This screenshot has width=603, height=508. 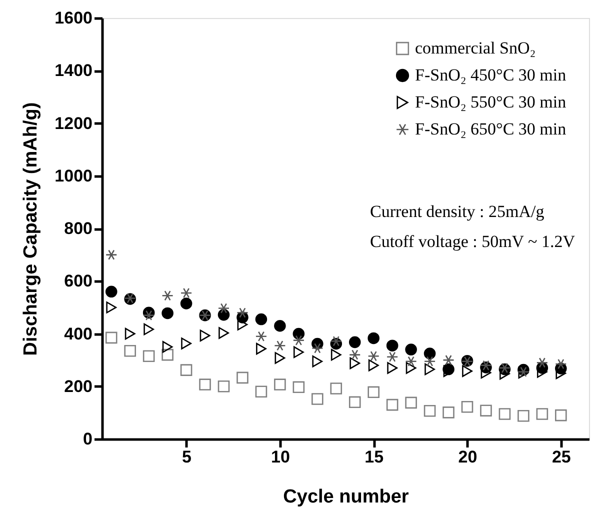 What do you see at coordinates (561, 457) in the screenshot?
I see `x-tick-label: 25` at bounding box center [561, 457].